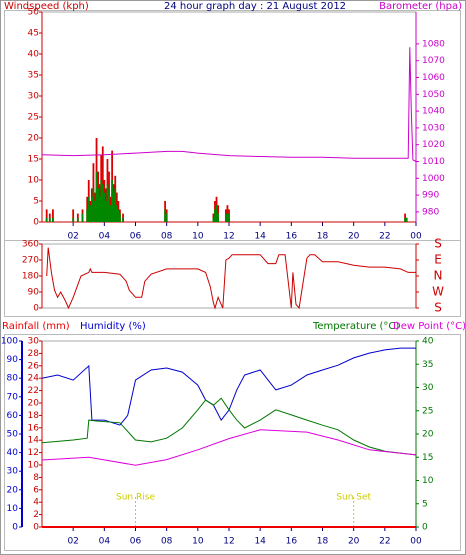  I want to click on y2-tick-label: 1050, so click(433, 95).